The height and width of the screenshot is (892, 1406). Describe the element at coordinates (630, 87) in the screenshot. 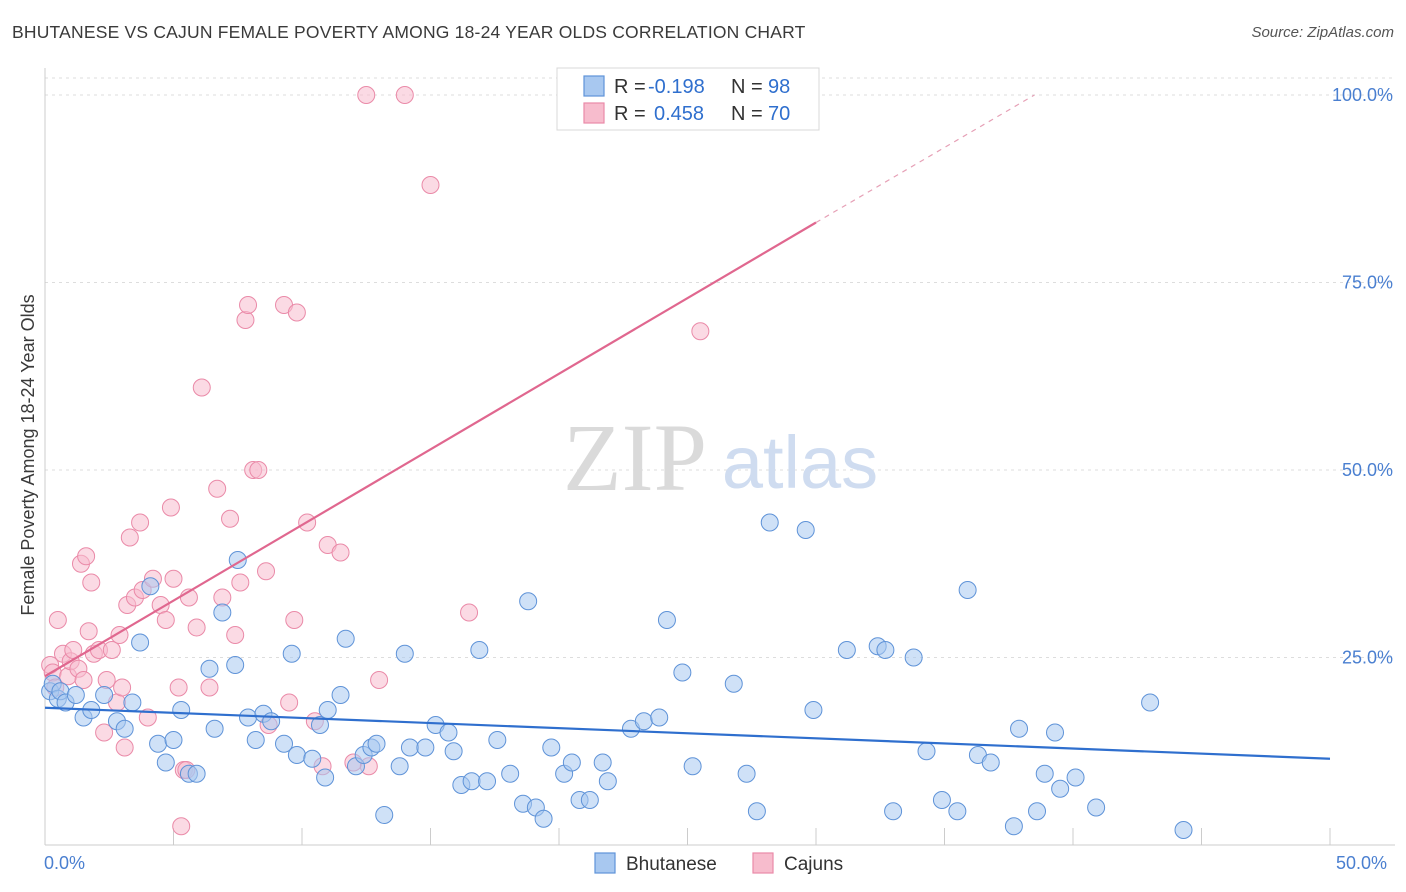

I see `legend-r-label-1: R =` at that location.